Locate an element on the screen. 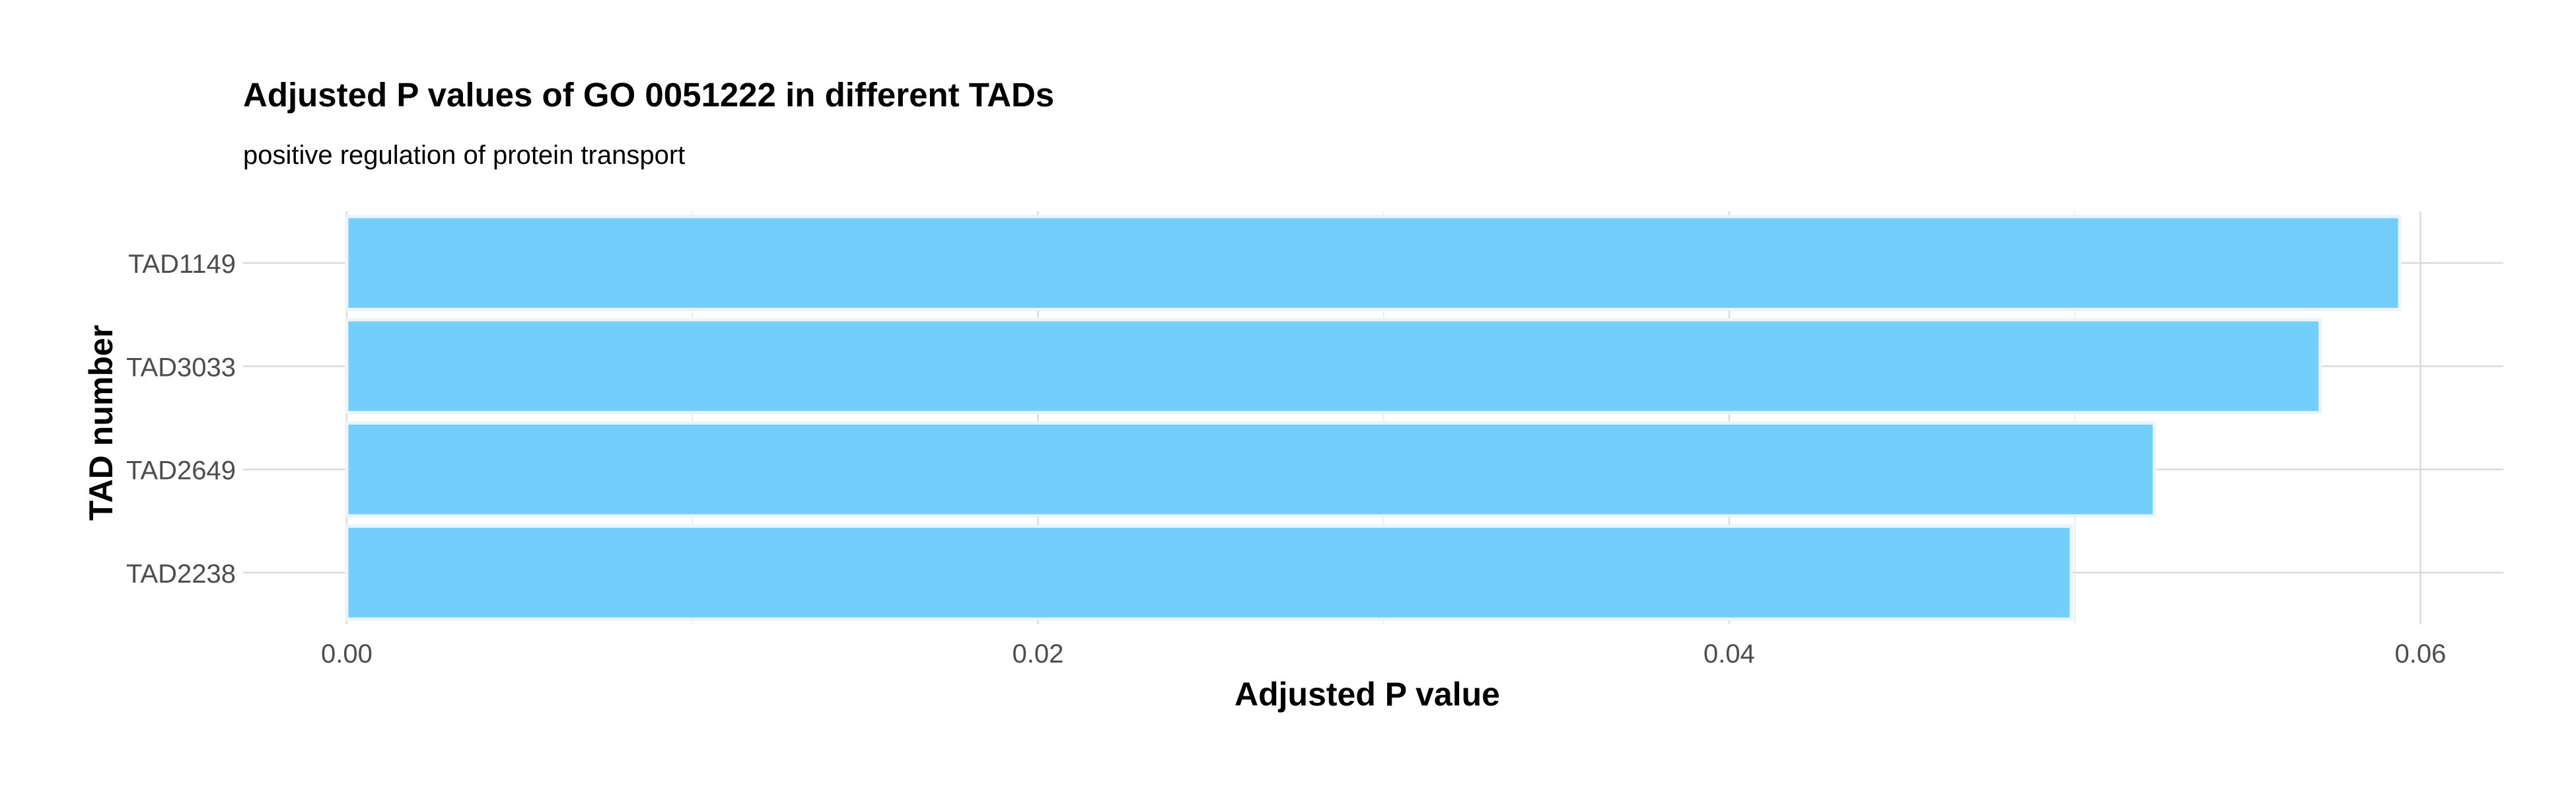 Image resolution: width=2576 pixels, height=796 pixels. x-tick-label: 0.06 is located at coordinates (2420, 654).